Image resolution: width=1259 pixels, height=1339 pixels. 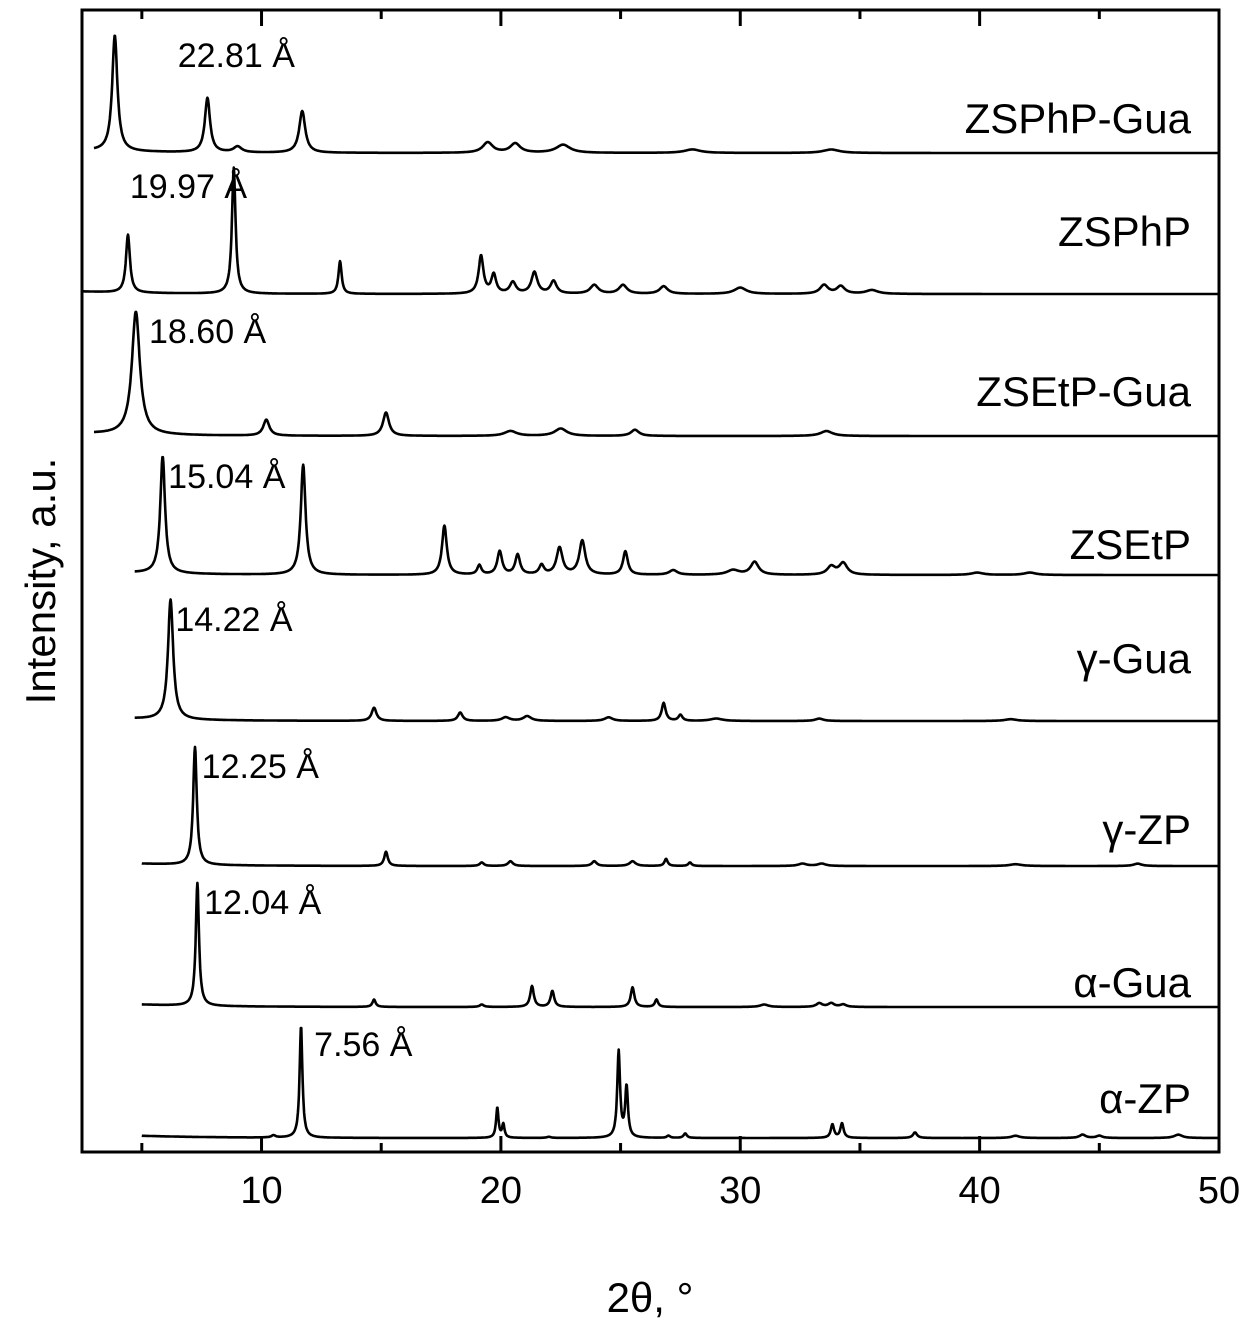 I want to click on y-axis-label: Intensity, a.u., so click(x=40, y=581).